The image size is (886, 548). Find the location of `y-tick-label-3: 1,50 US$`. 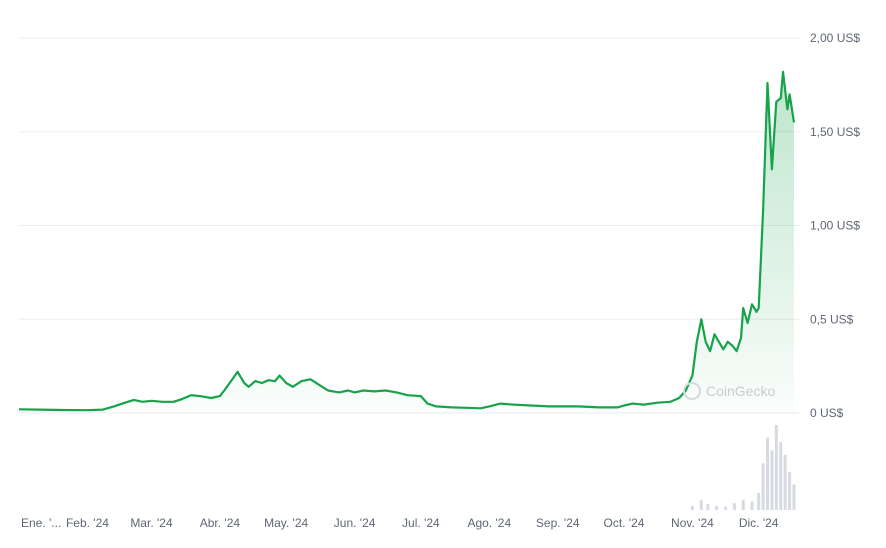

y-tick-label-3: 1,50 US$ is located at coordinates (835, 132).